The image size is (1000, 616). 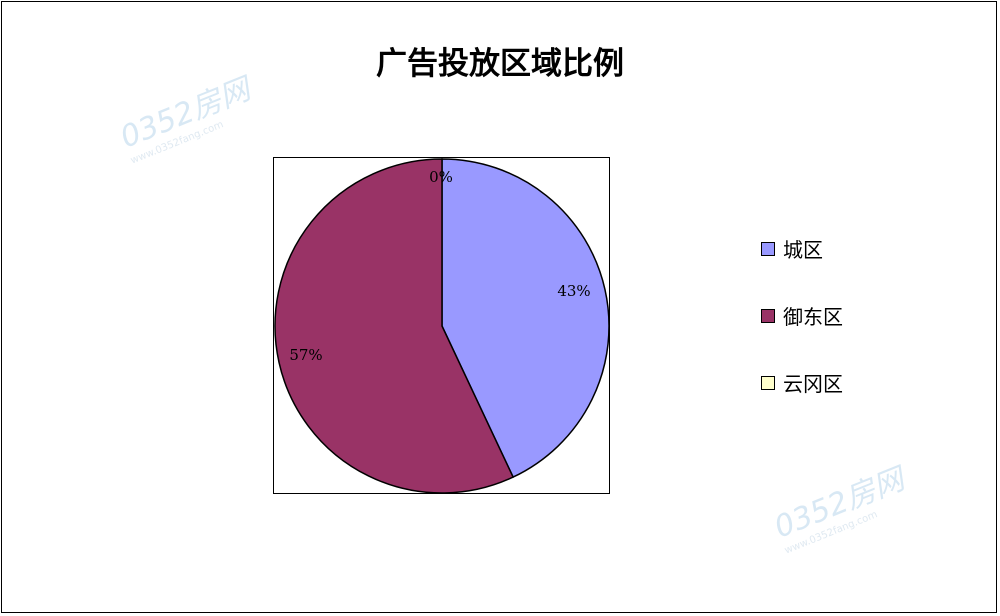 I want to click on legend-item: 城区, so click(x=792, y=248).